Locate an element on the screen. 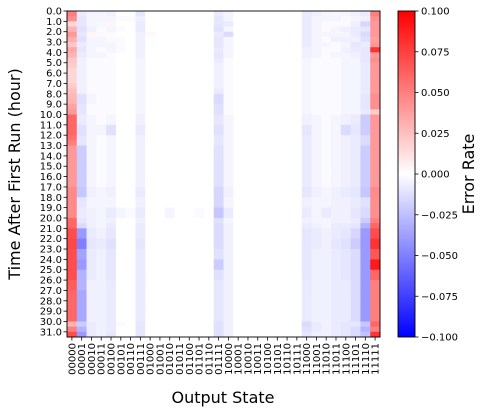 This screenshot has height=413, width=484. y-tick-label: 21.0 is located at coordinates (51, 229).